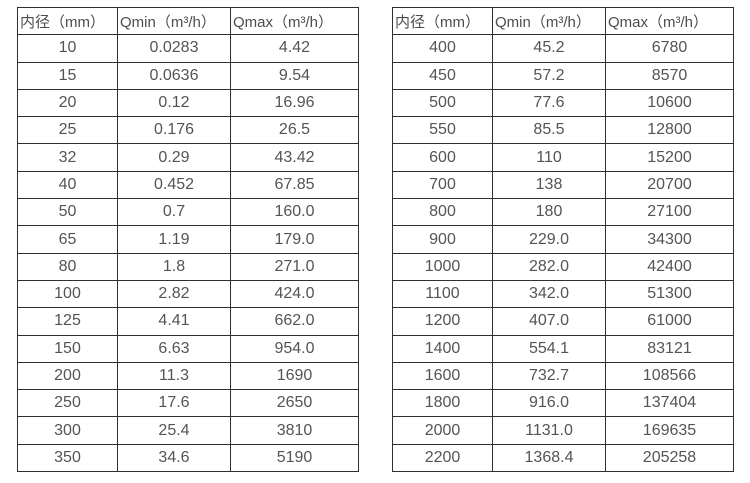 This screenshot has width=750, height=483. I want to click on table-cell: 0.0636, so click(174, 75).